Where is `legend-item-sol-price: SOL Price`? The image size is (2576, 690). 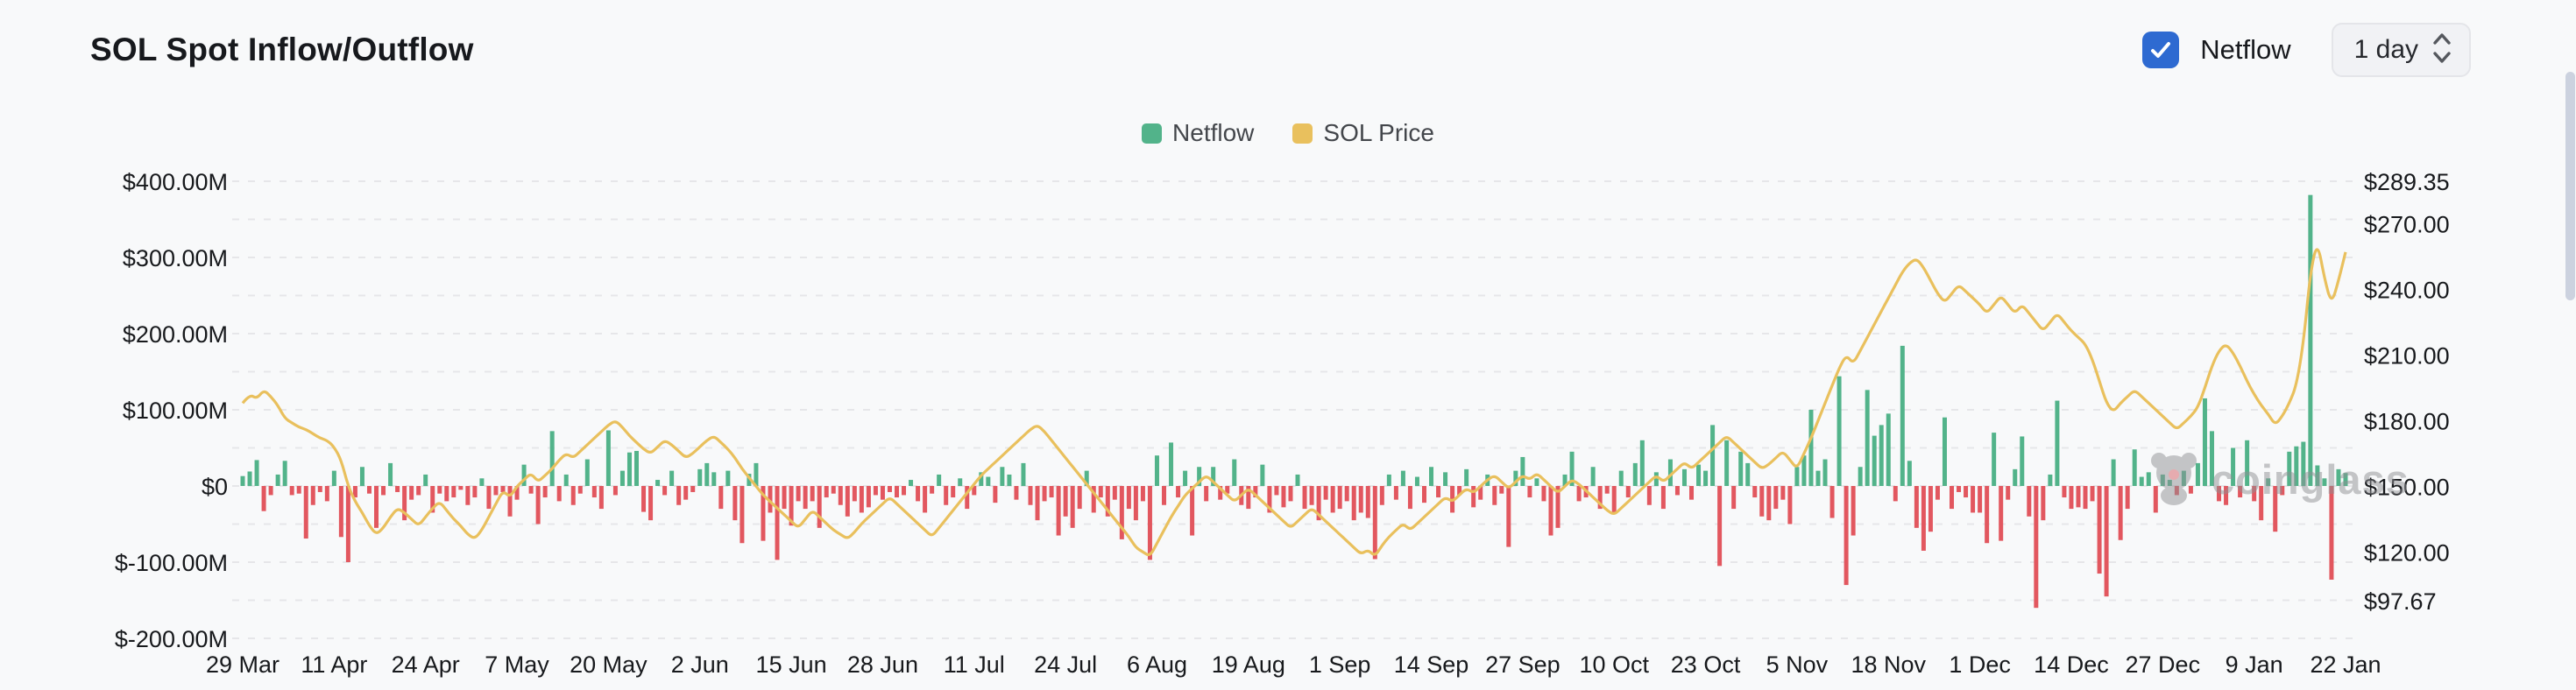
legend-item-sol-price: SOL Price is located at coordinates (1363, 133).